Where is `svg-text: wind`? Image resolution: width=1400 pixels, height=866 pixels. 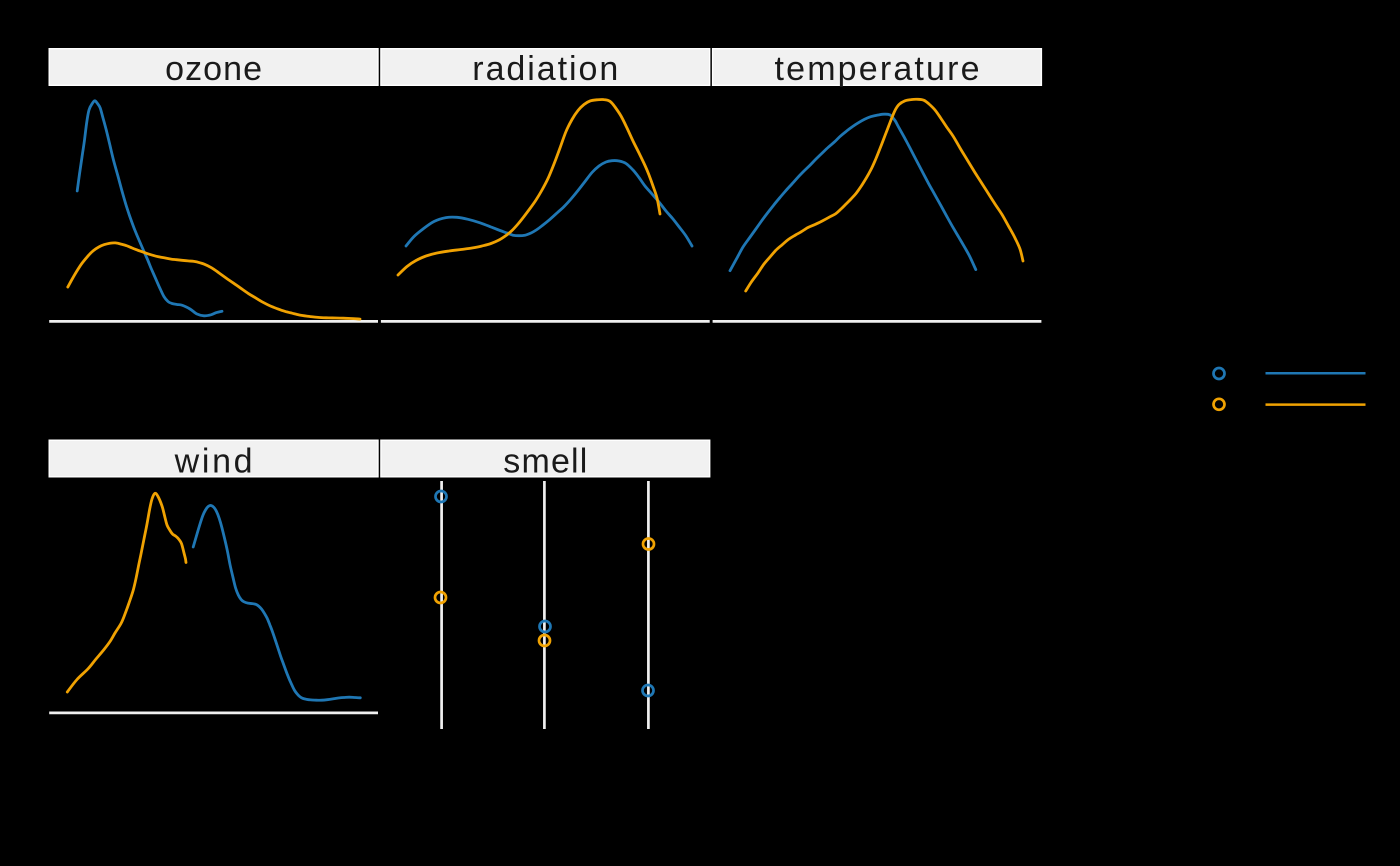 svg-text: wind is located at coordinates (213, 461).